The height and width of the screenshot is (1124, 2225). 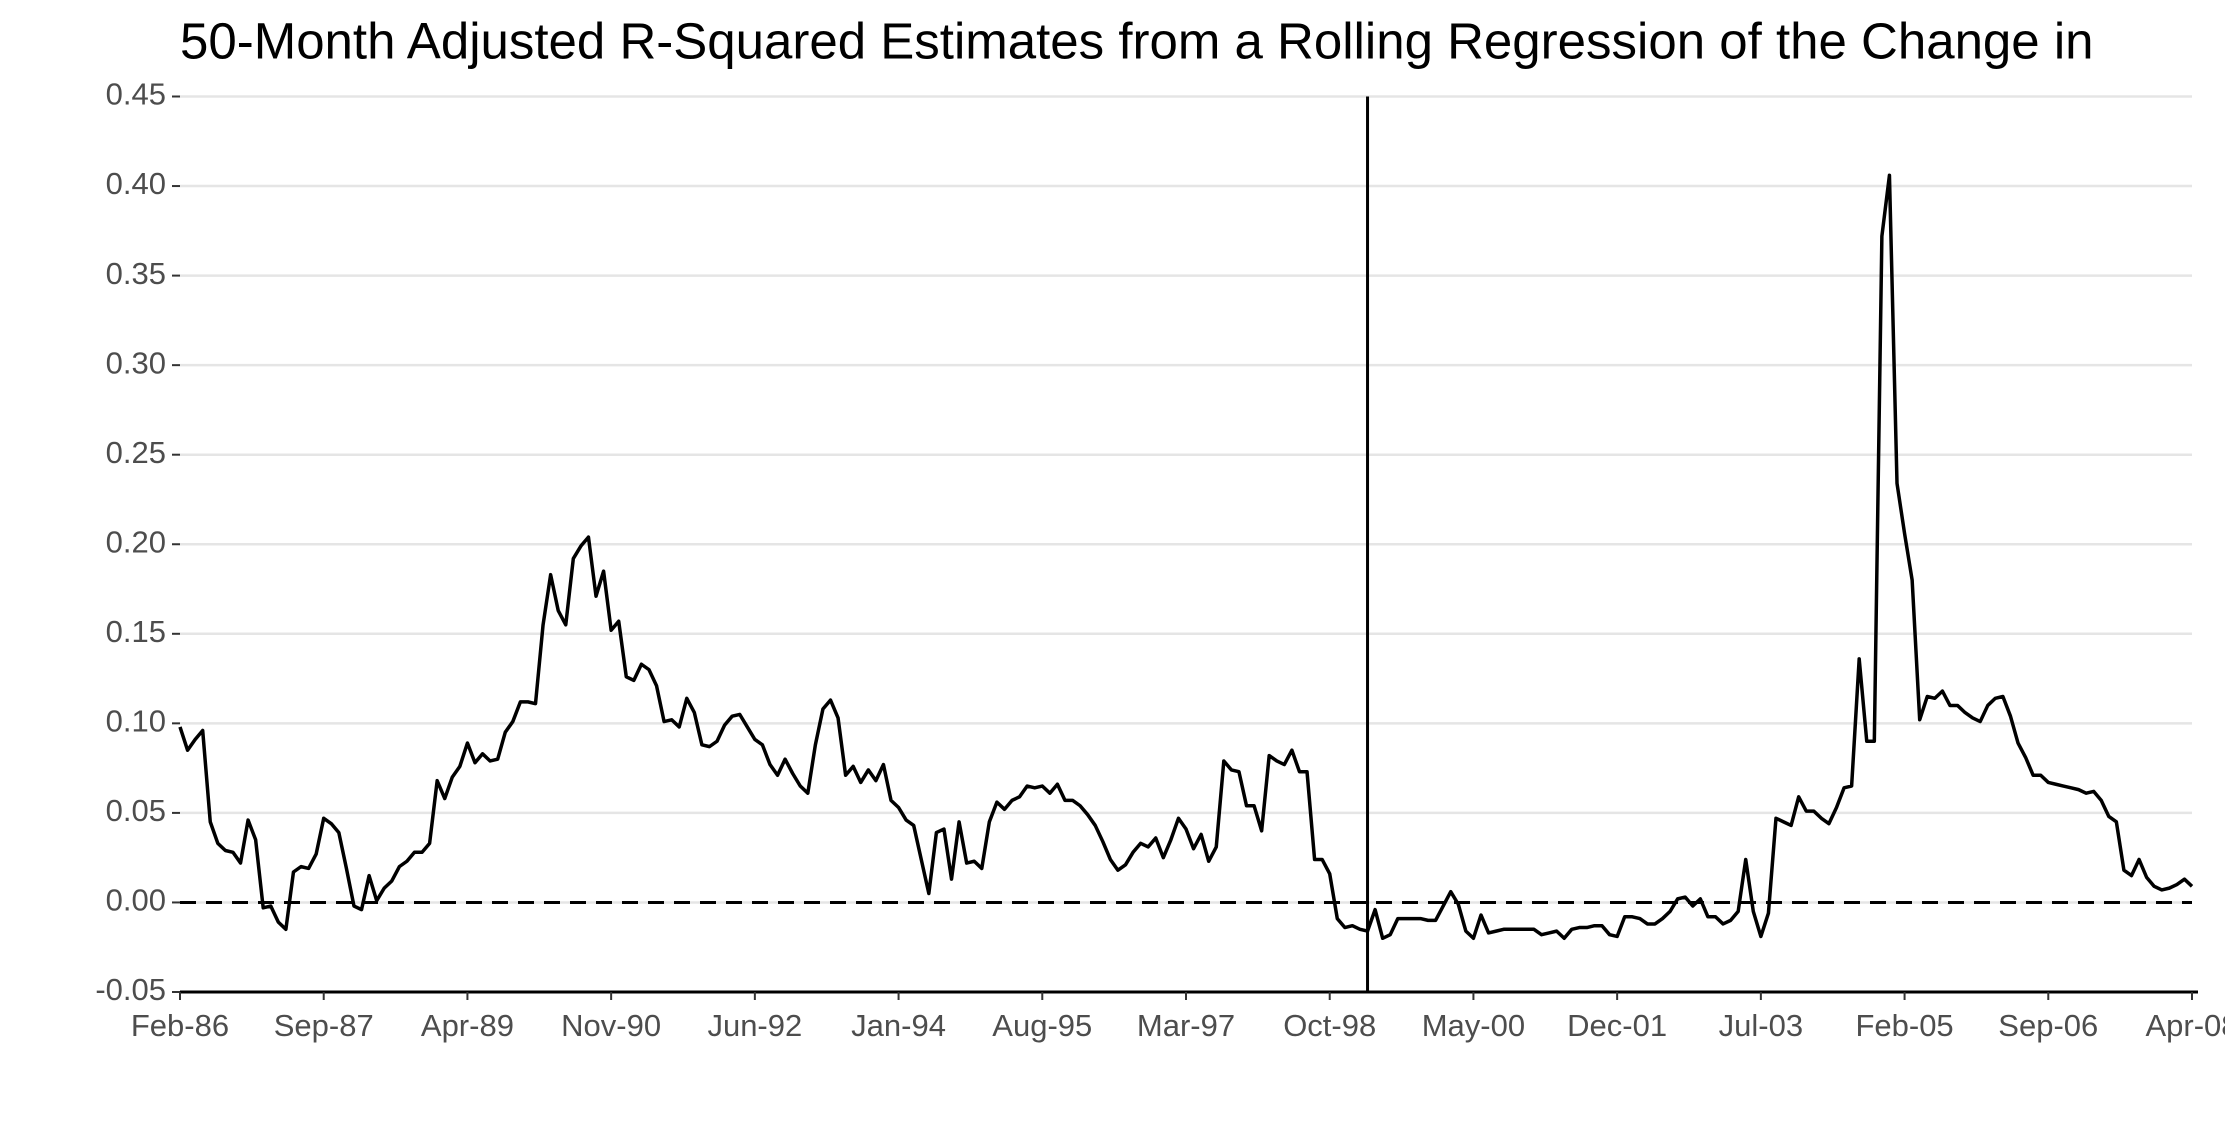 I want to click on y-tick-label: 0.30, so click(x=136, y=362).